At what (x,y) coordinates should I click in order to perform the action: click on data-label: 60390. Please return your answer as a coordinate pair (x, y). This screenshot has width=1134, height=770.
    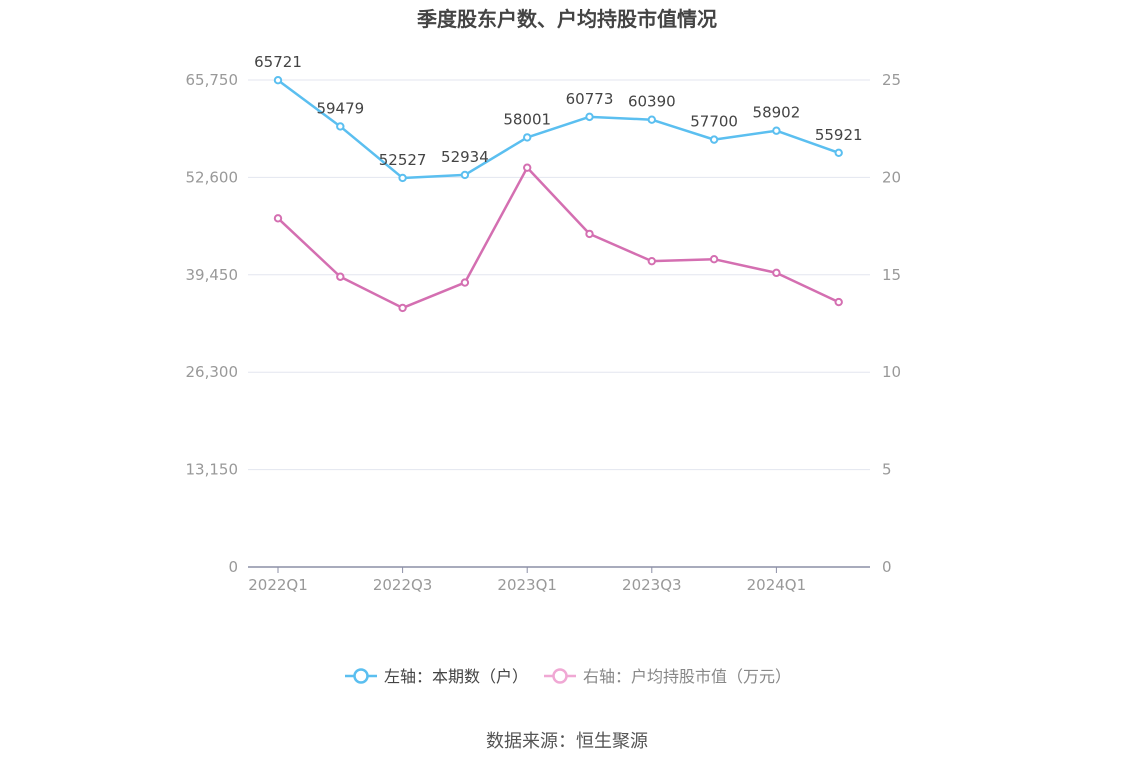
    Looking at the image, I should click on (652, 102).